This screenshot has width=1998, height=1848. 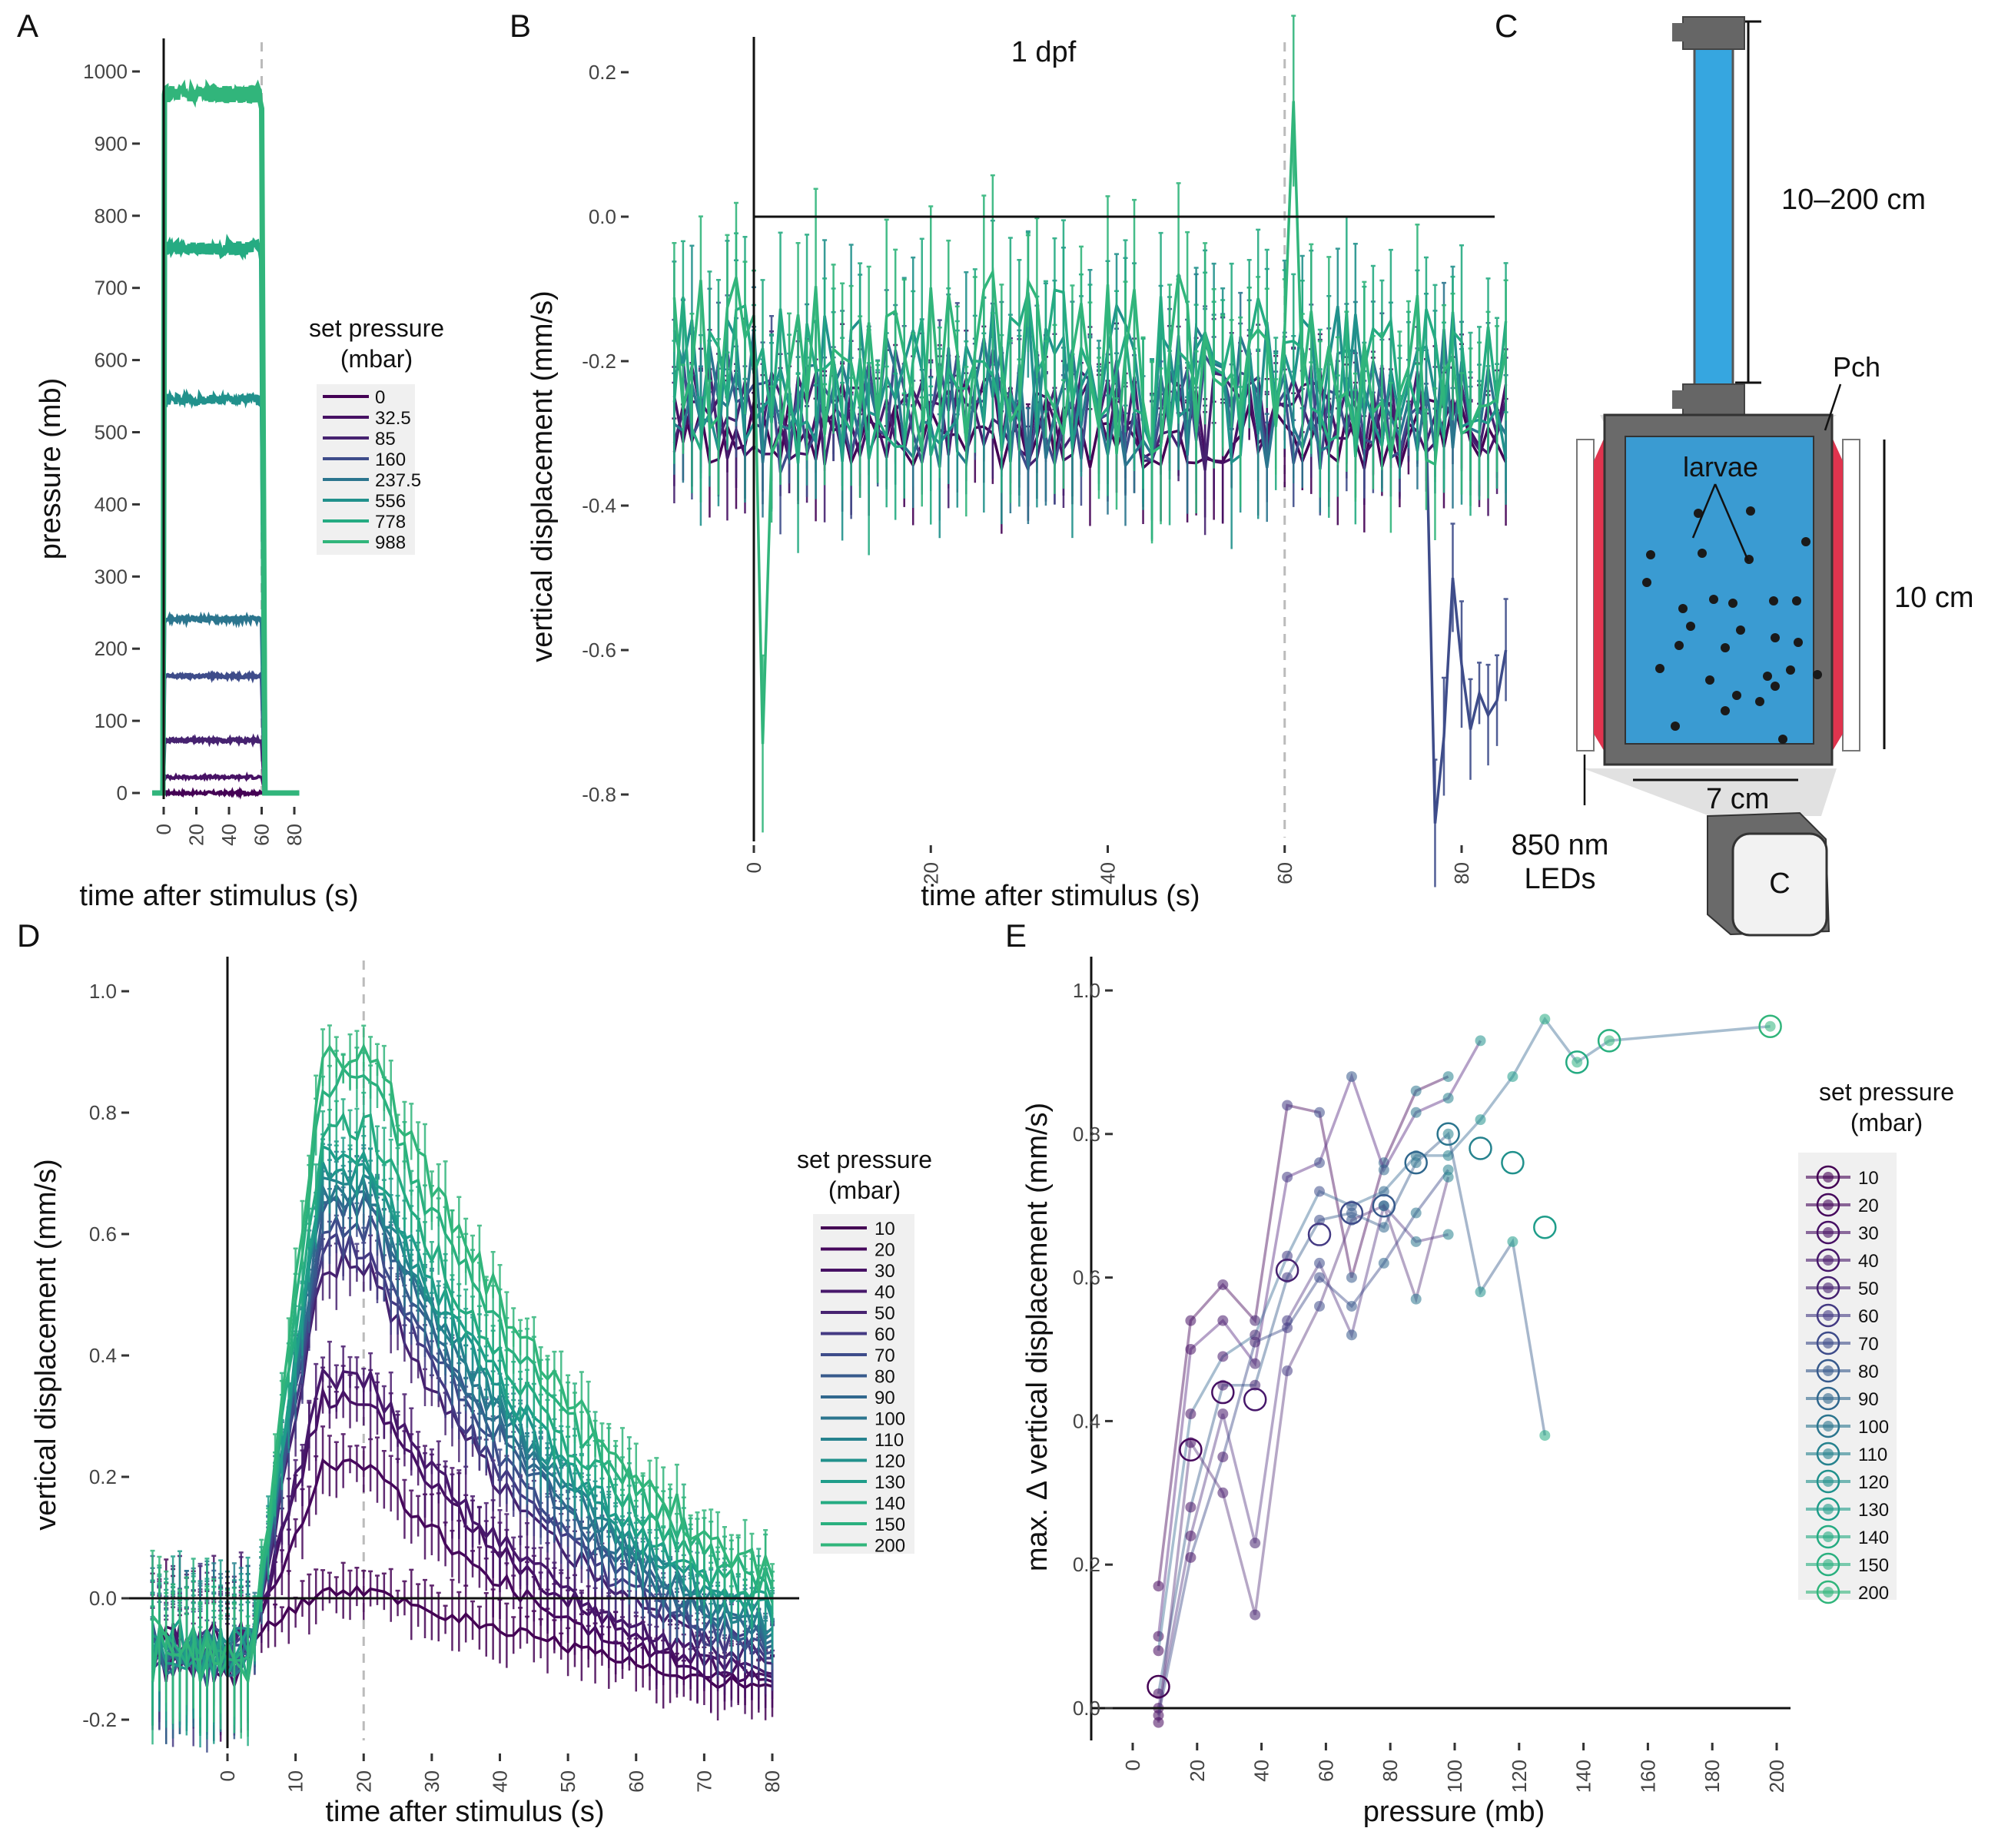 I want to click on panel-d-x-tick-label: 80, so click(x=772, y=1782).